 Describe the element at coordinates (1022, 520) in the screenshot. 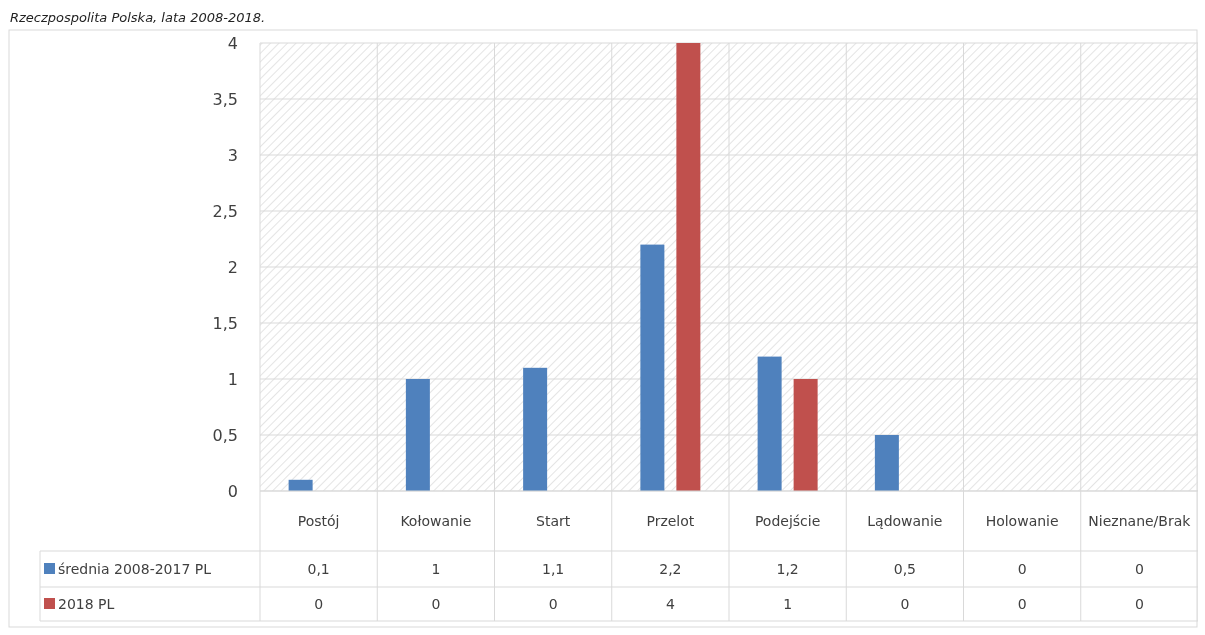

I see `x-tick-label: Holowanie` at that location.